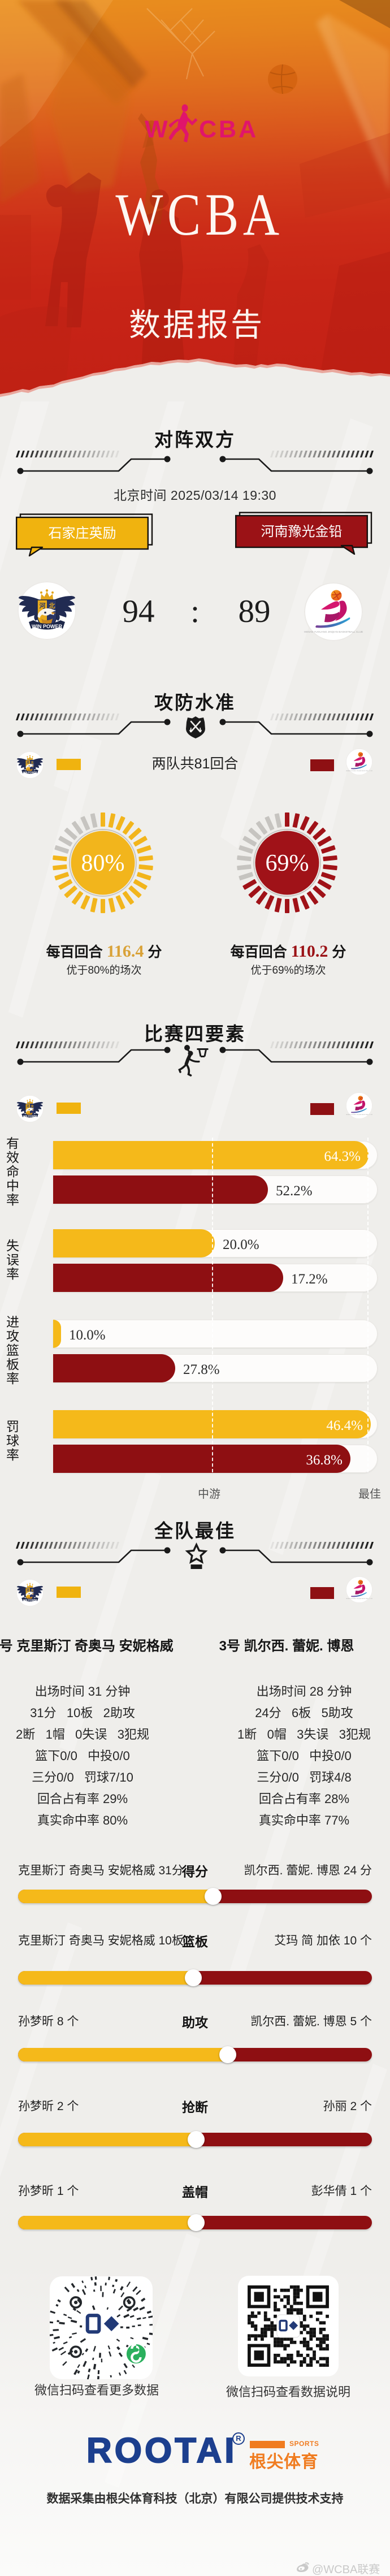 The image size is (390, 2576). What do you see at coordinates (287, 863) in the screenshot?
I see `svg-text: 69%` at bounding box center [287, 863].